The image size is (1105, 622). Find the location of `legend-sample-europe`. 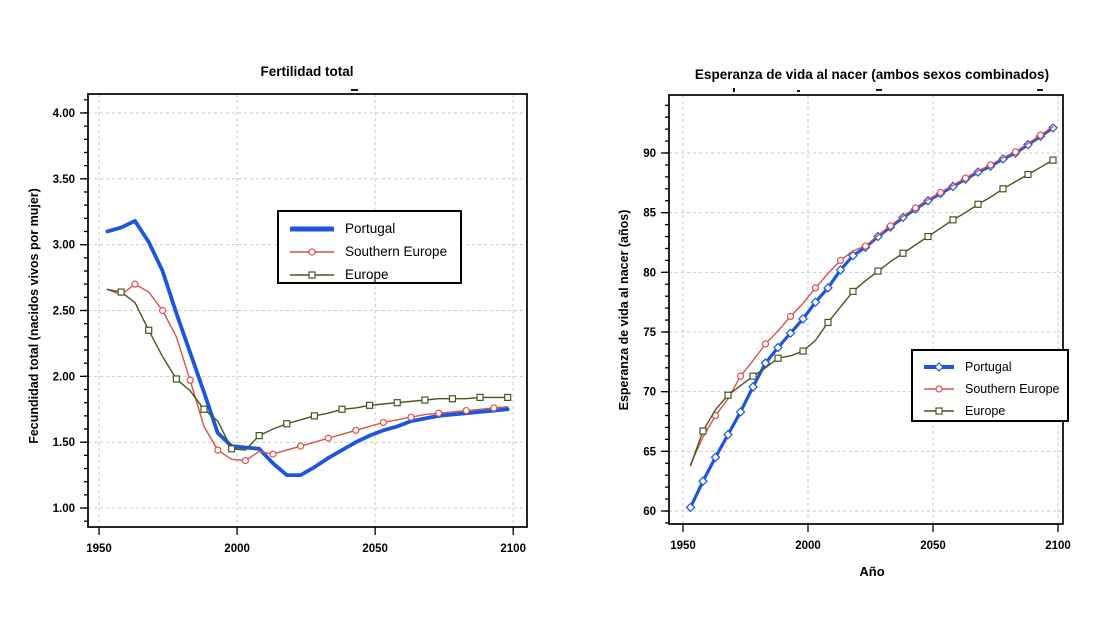

legend-sample-europe is located at coordinates (939, 411).